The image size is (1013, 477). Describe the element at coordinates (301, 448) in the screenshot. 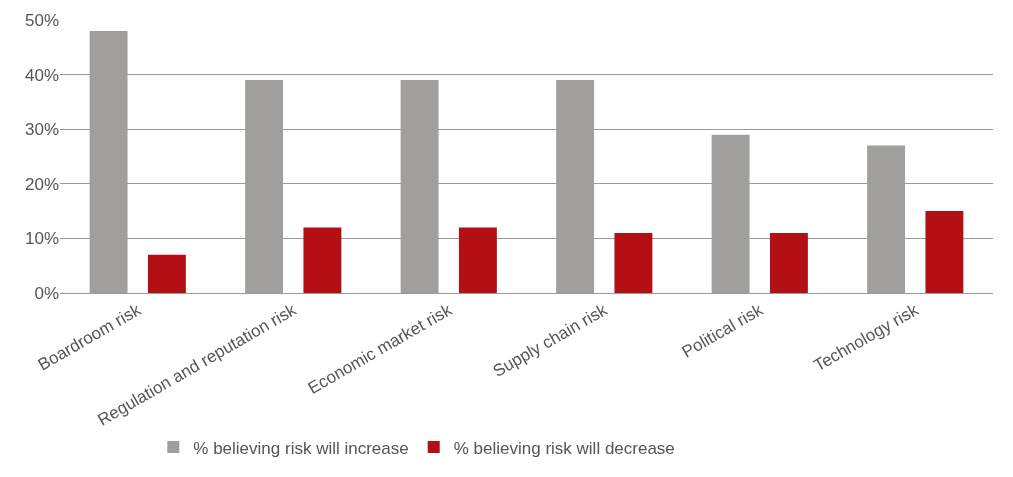

I see `legend-label: % believing risk will increase` at that location.